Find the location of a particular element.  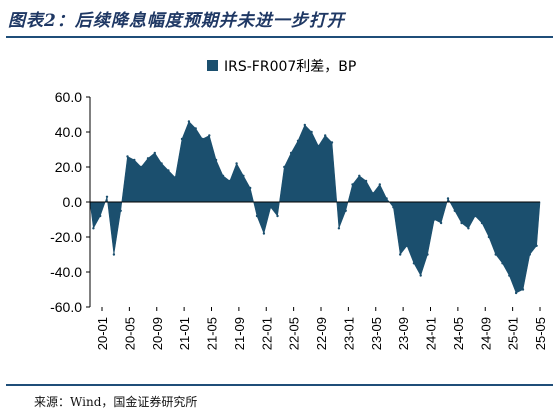

x-tick-label: 22-09 is located at coordinates (321, 333).